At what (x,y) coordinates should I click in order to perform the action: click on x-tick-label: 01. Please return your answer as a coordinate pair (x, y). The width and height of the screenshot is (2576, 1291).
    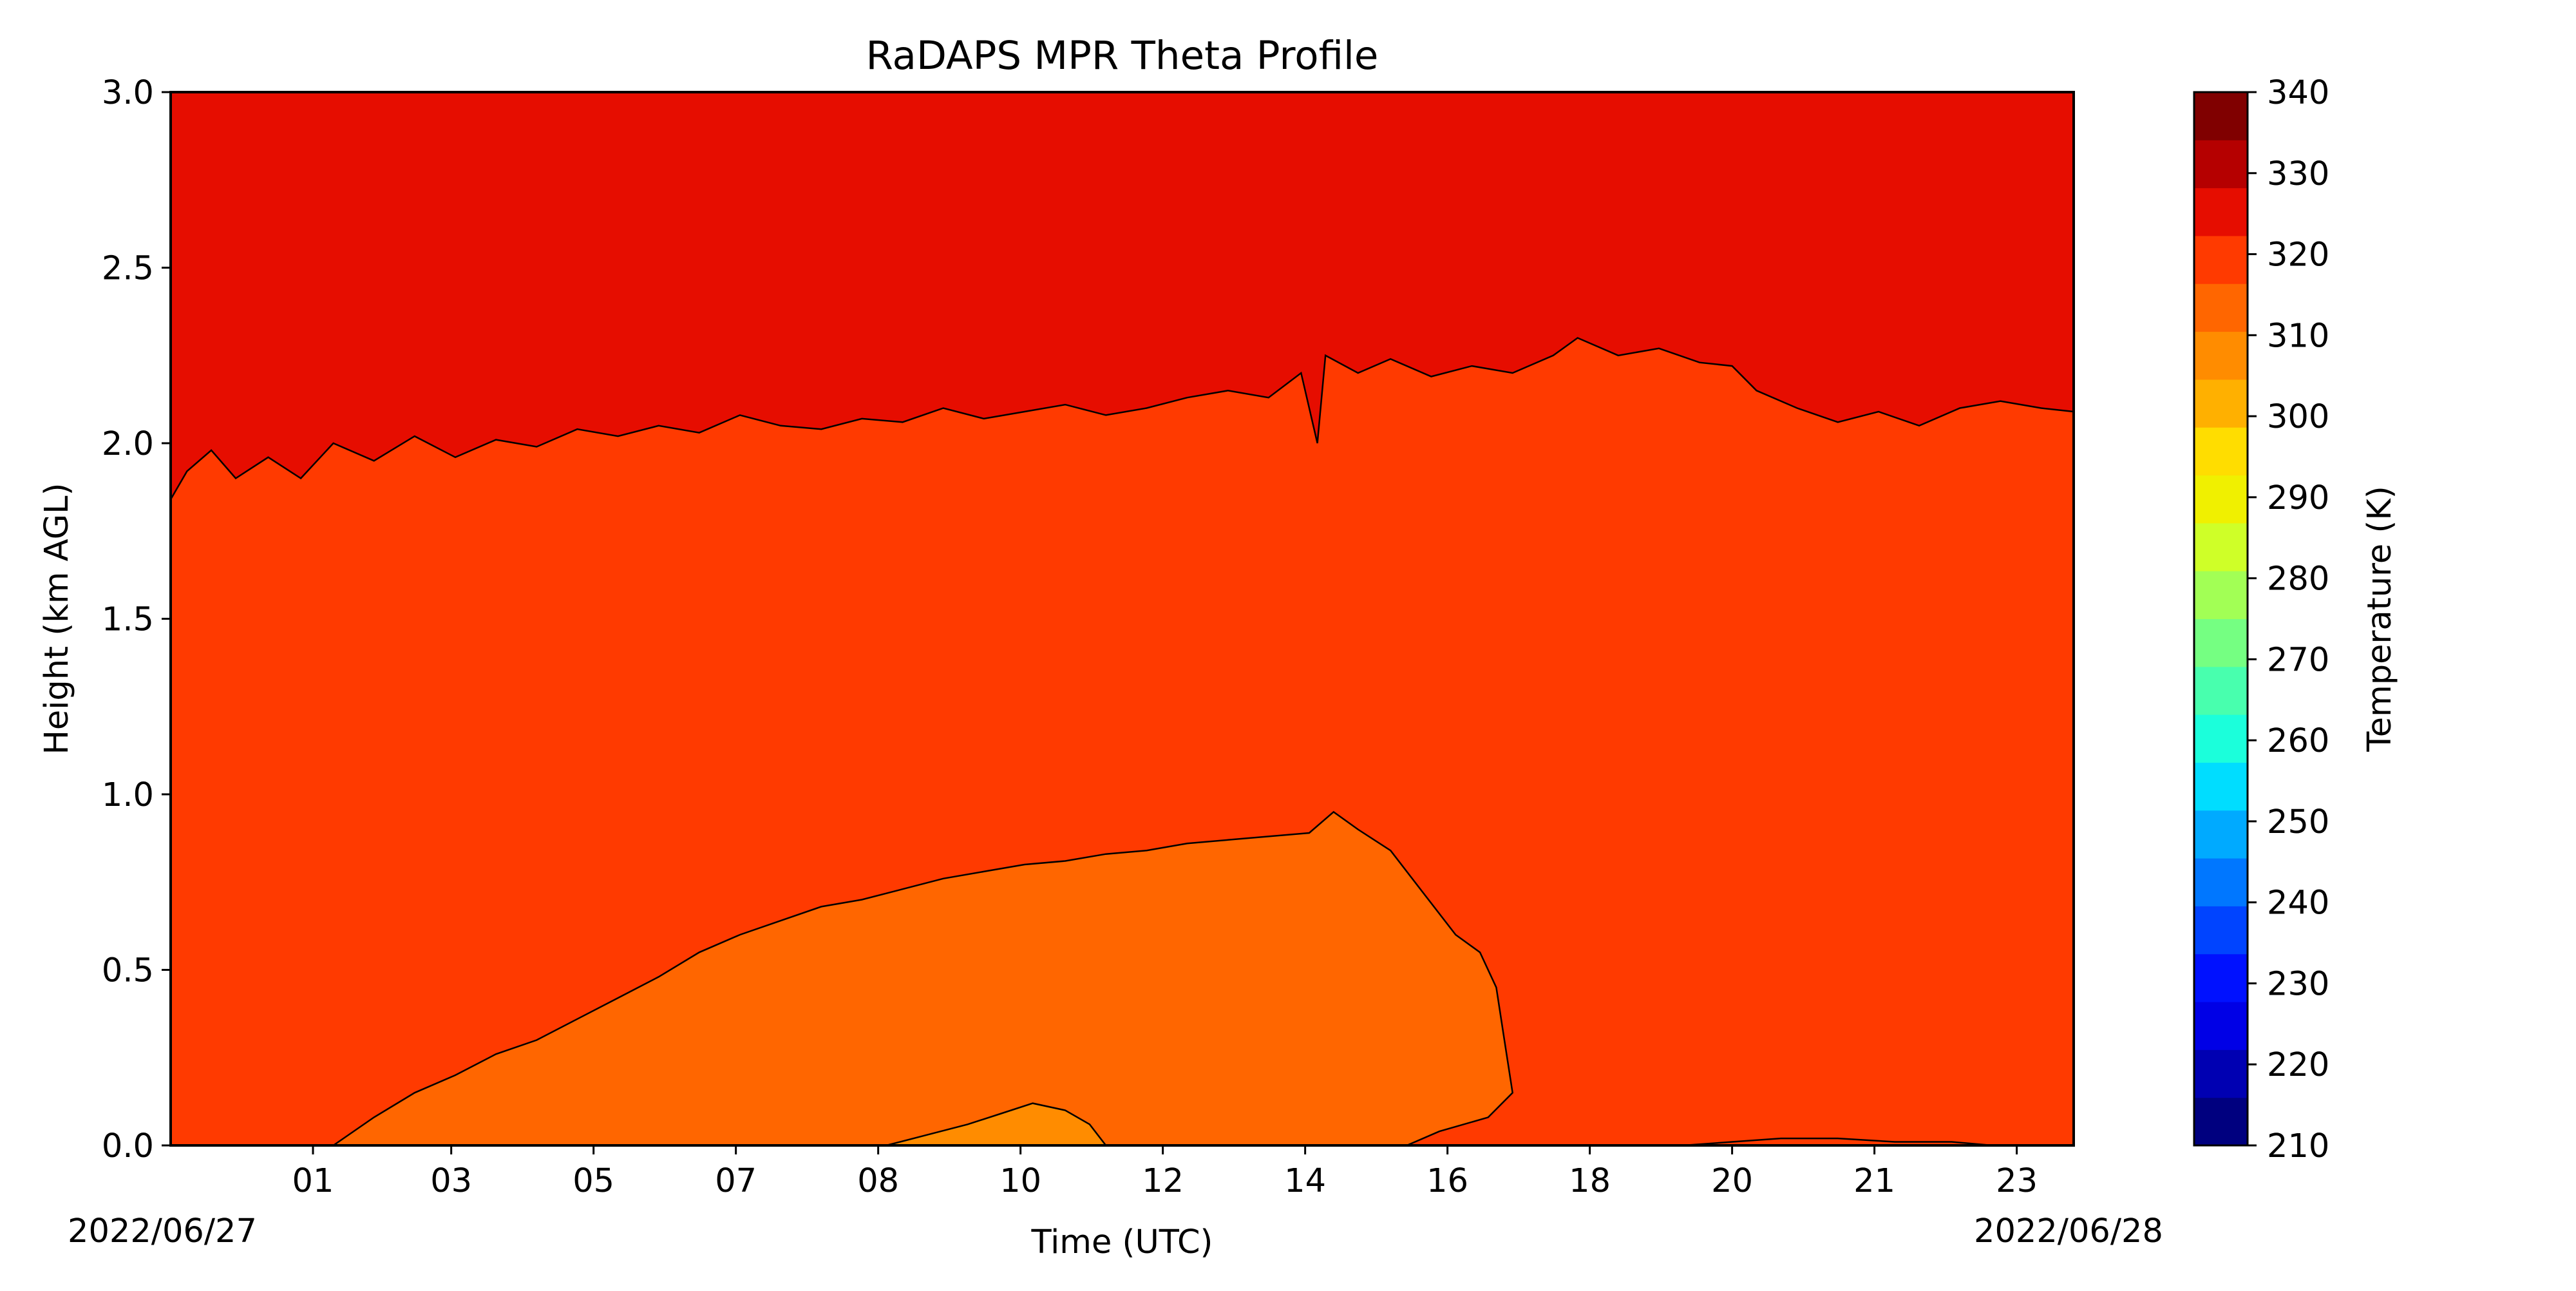
    Looking at the image, I should click on (313, 1181).